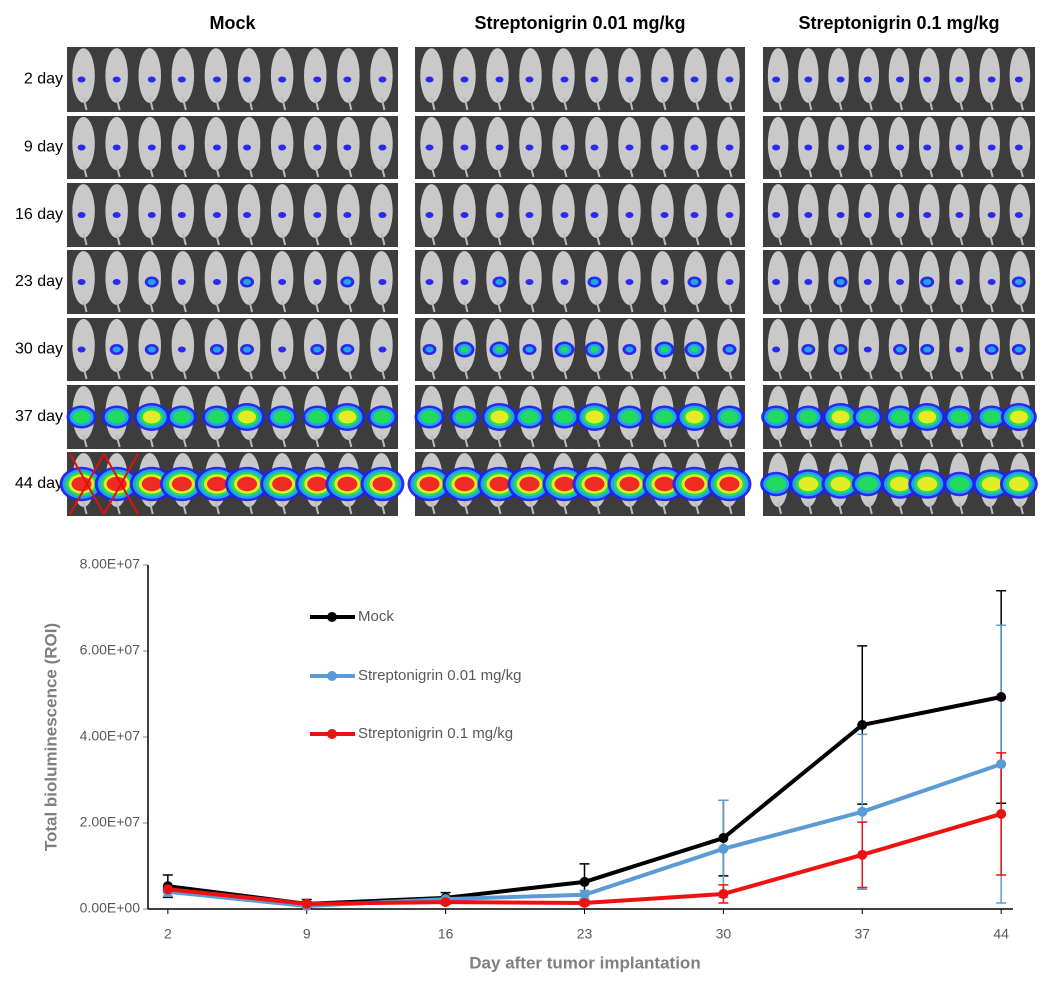  I want to click on x-tick-label: 16, so click(446, 934).